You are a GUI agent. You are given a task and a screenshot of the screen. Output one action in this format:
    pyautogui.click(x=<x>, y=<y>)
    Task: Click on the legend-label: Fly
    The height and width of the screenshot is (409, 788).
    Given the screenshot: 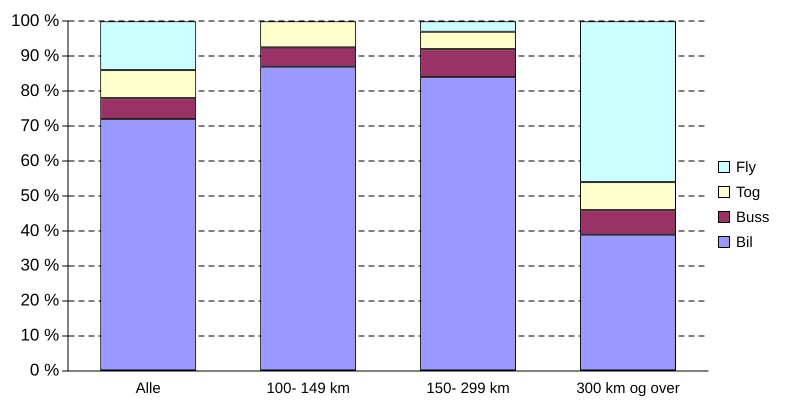 What is the action you would take?
    pyautogui.click(x=746, y=167)
    